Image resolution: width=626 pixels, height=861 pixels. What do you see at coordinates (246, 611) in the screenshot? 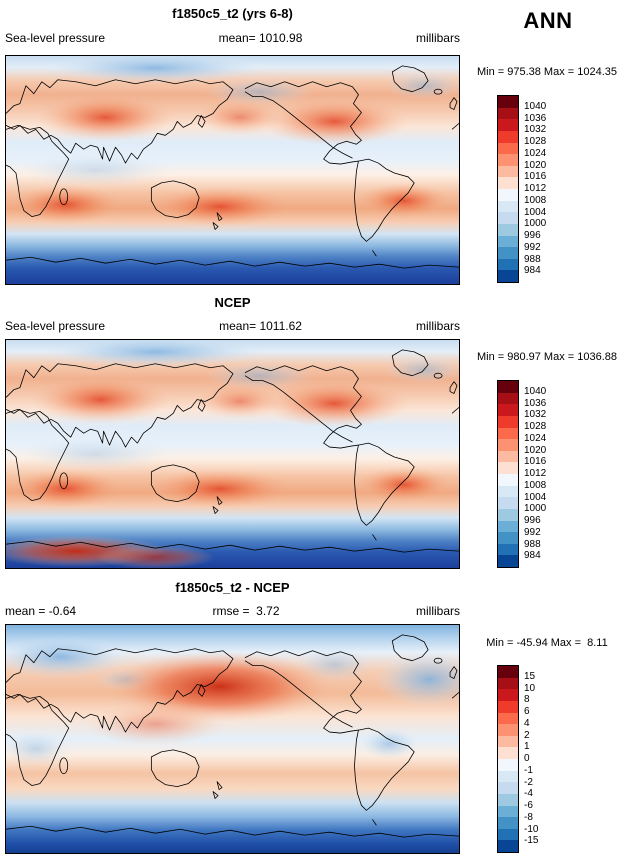
I see `rmse-label: rmse = 3.72` at bounding box center [246, 611].